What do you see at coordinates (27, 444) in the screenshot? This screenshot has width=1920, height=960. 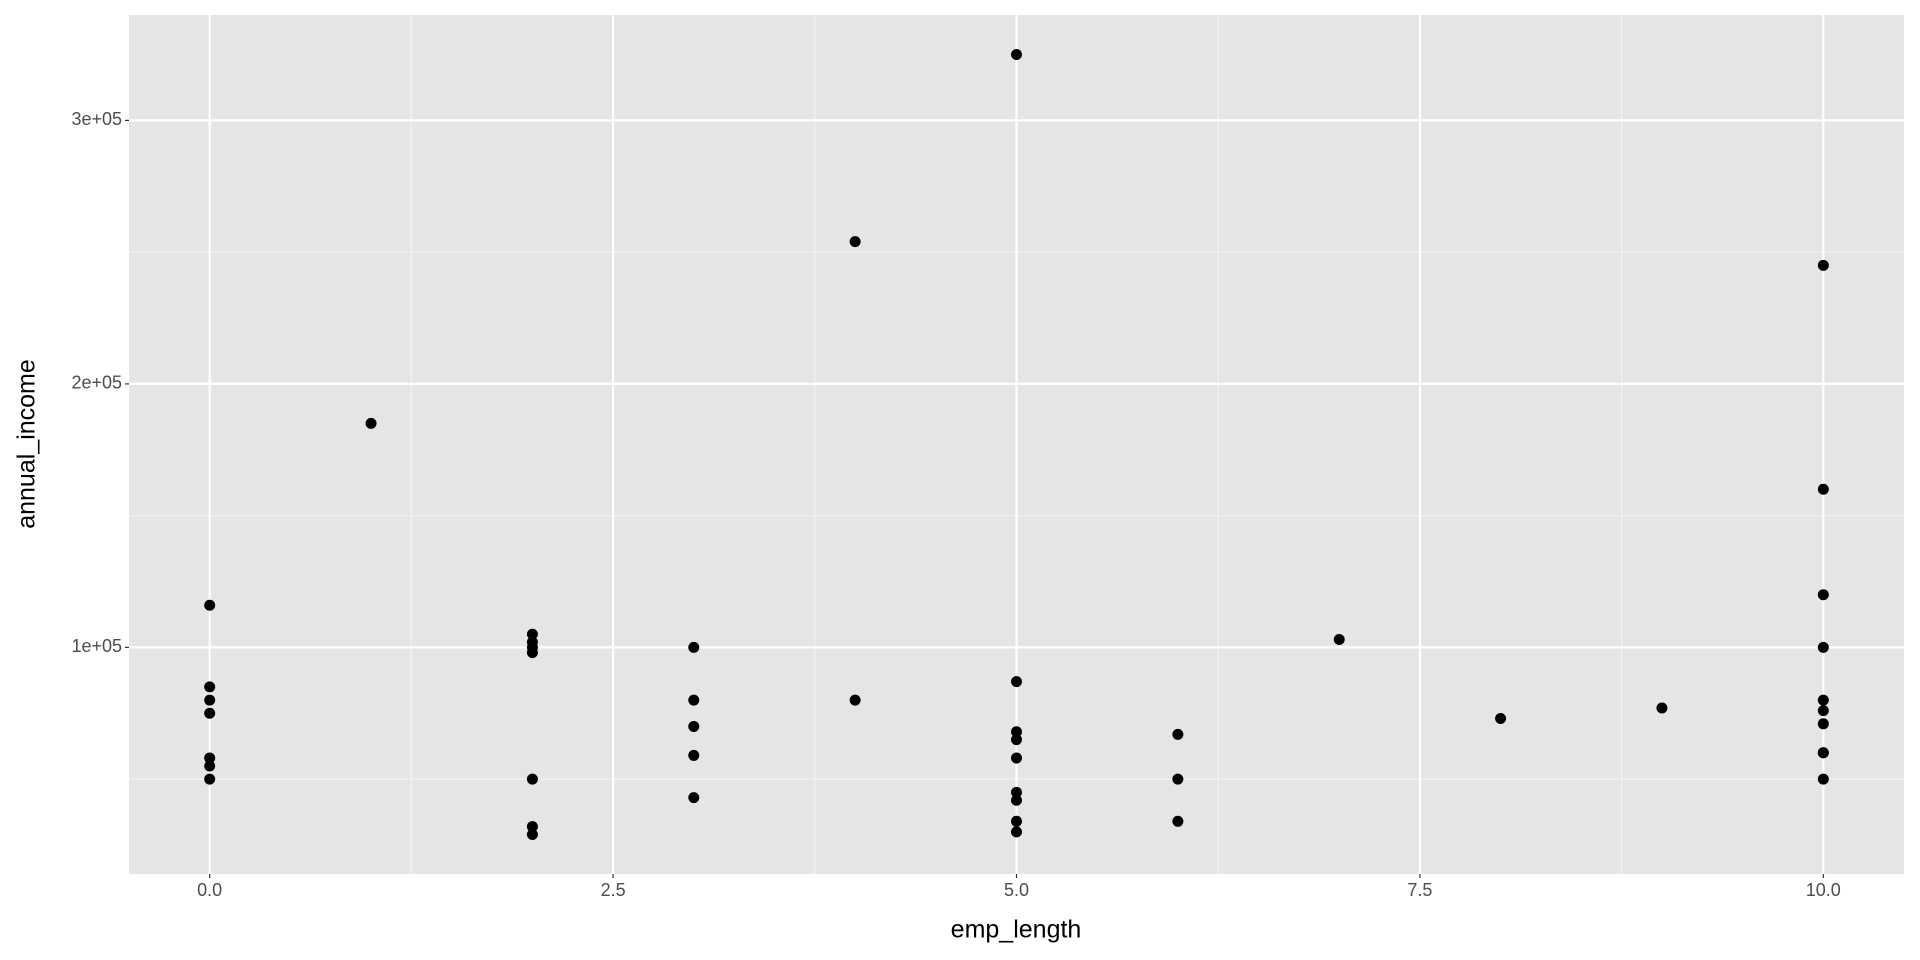 I see `y-axis-title: annual_income` at bounding box center [27, 444].